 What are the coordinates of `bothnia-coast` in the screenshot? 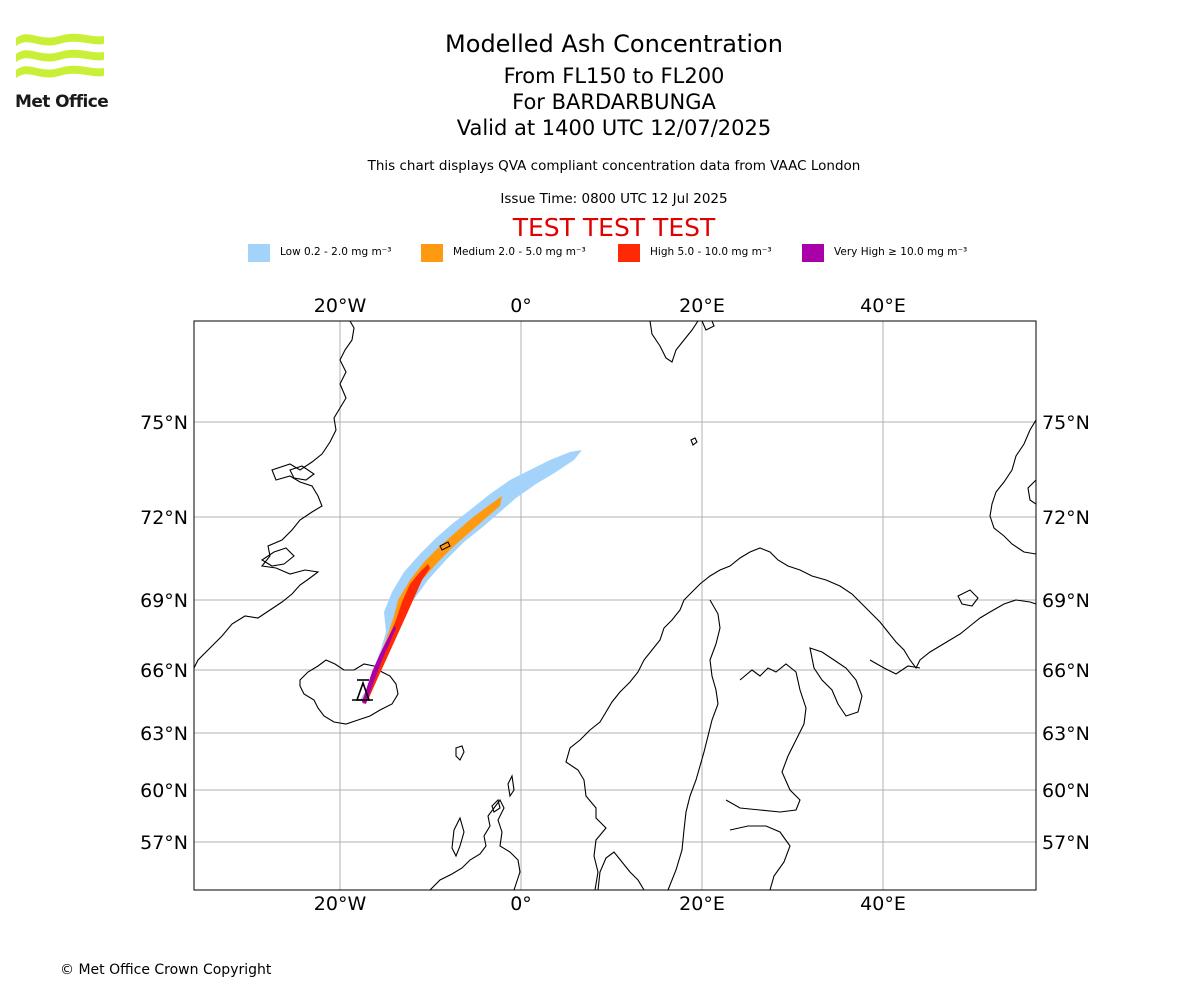 It's located at (694, 744).